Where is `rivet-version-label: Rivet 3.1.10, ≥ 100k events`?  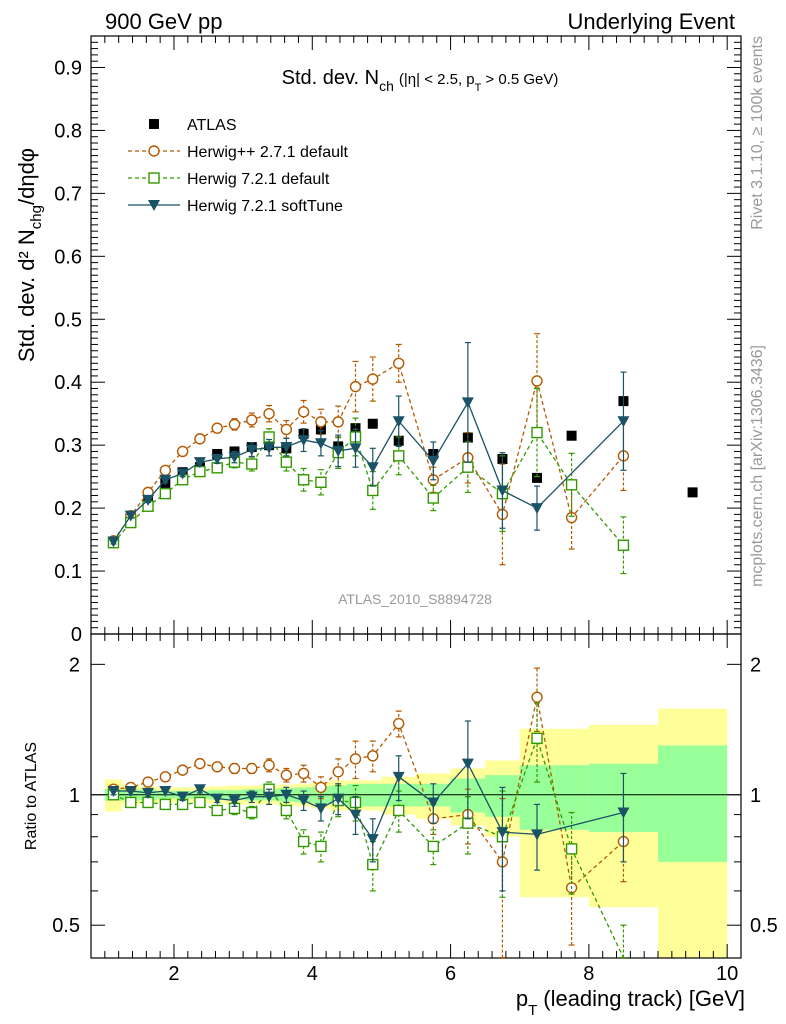
rivet-version-label: Rivet 3.1.10, ≥ 100k events is located at coordinates (757, 133).